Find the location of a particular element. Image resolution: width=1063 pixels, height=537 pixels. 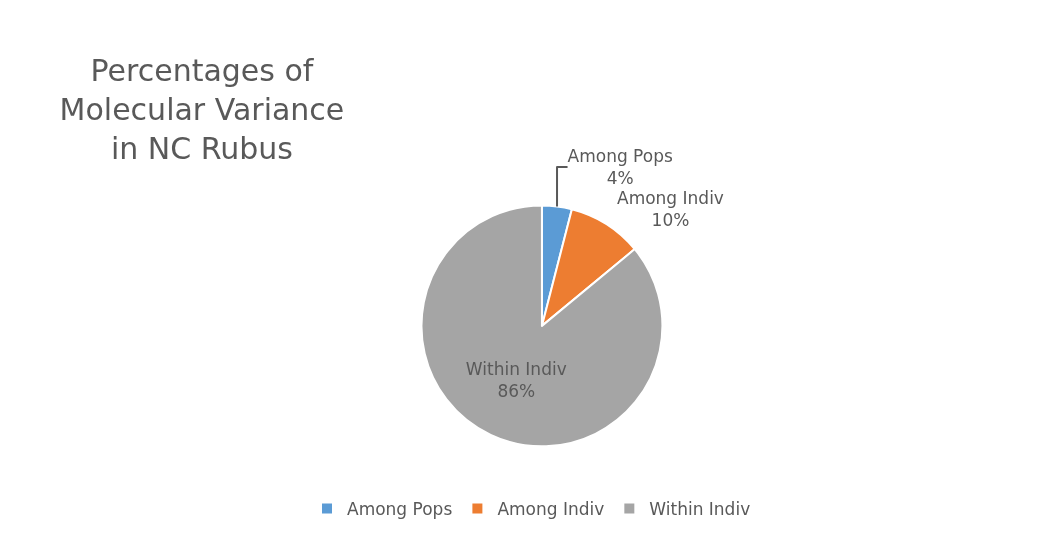

legend-label: Among Indiv is located at coordinates (551, 509).